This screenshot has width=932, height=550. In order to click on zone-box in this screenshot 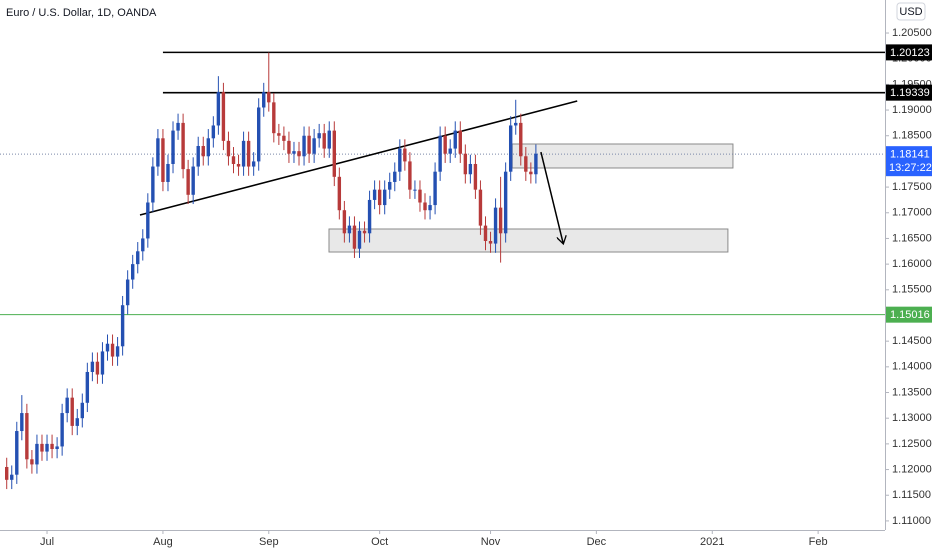, I will do `click(528, 240)`.